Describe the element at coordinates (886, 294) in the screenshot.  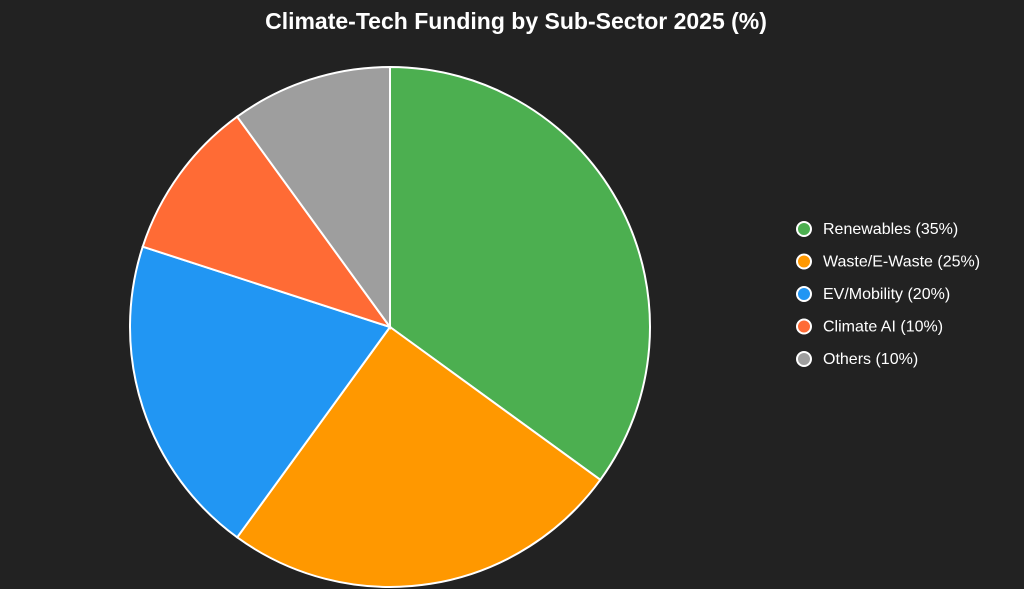
I see `legend-label: EV/Mobility (20%)` at that location.